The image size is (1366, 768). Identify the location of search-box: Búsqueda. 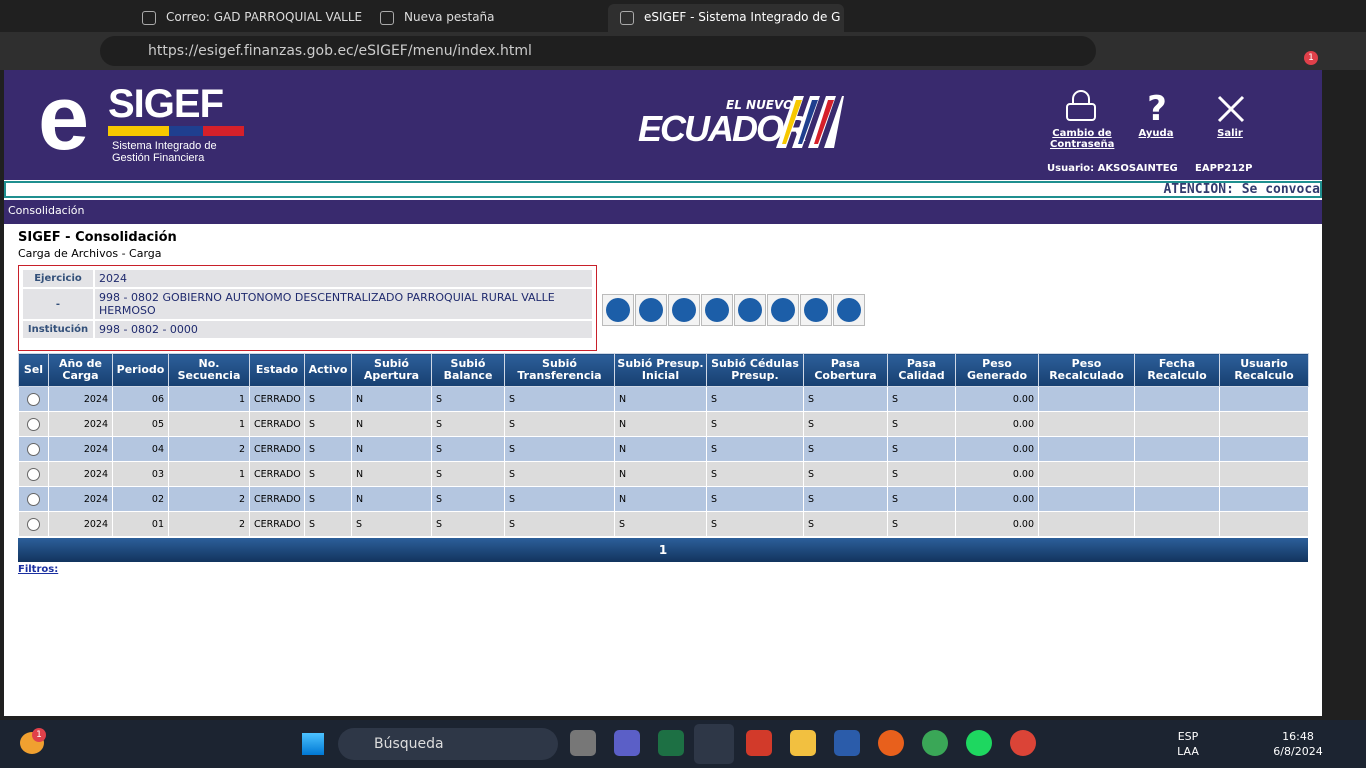
(448, 744).